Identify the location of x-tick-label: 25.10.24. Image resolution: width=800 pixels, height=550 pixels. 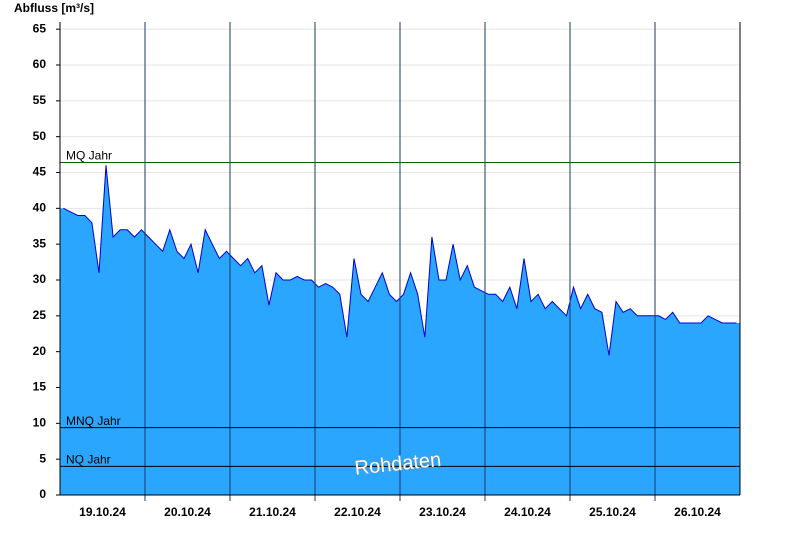
(612, 512).